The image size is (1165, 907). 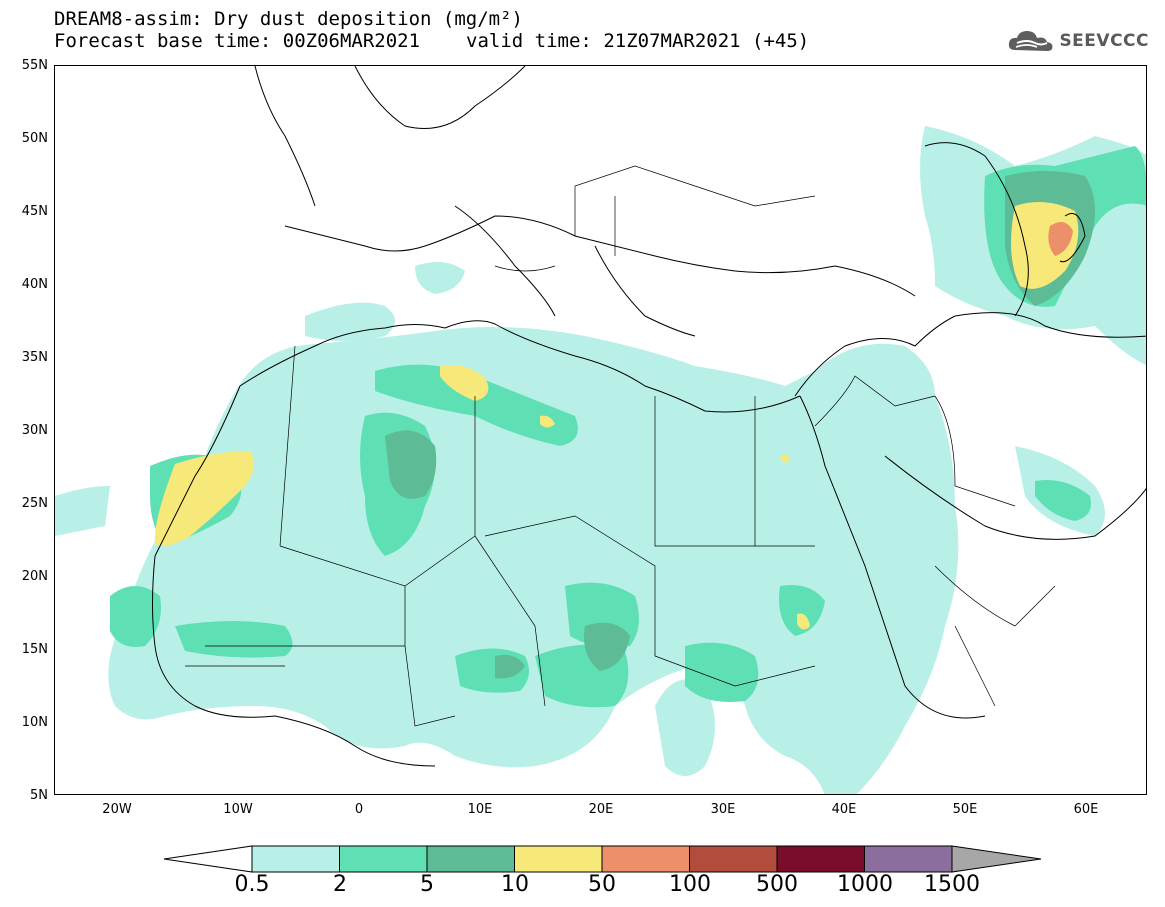 What do you see at coordinates (1031, 41) in the screenshot?
I see `cloud-icon` at bounding box center [1031, 41].